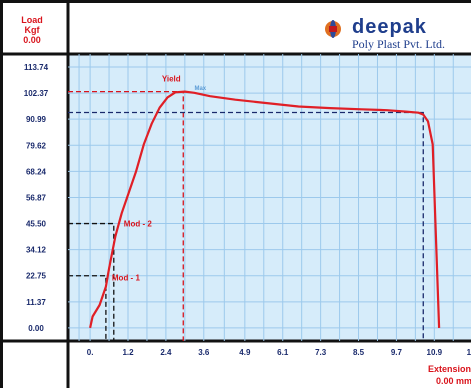 This screenshot has height=388, width=471. Describe the element at coordinates (128, 352) in the screenshot. I see `x-tick-label: 1.2` at that location.